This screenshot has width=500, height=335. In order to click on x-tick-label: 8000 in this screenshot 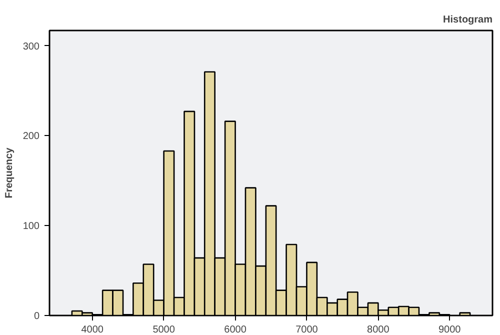, I will do `click(378, 329)`.